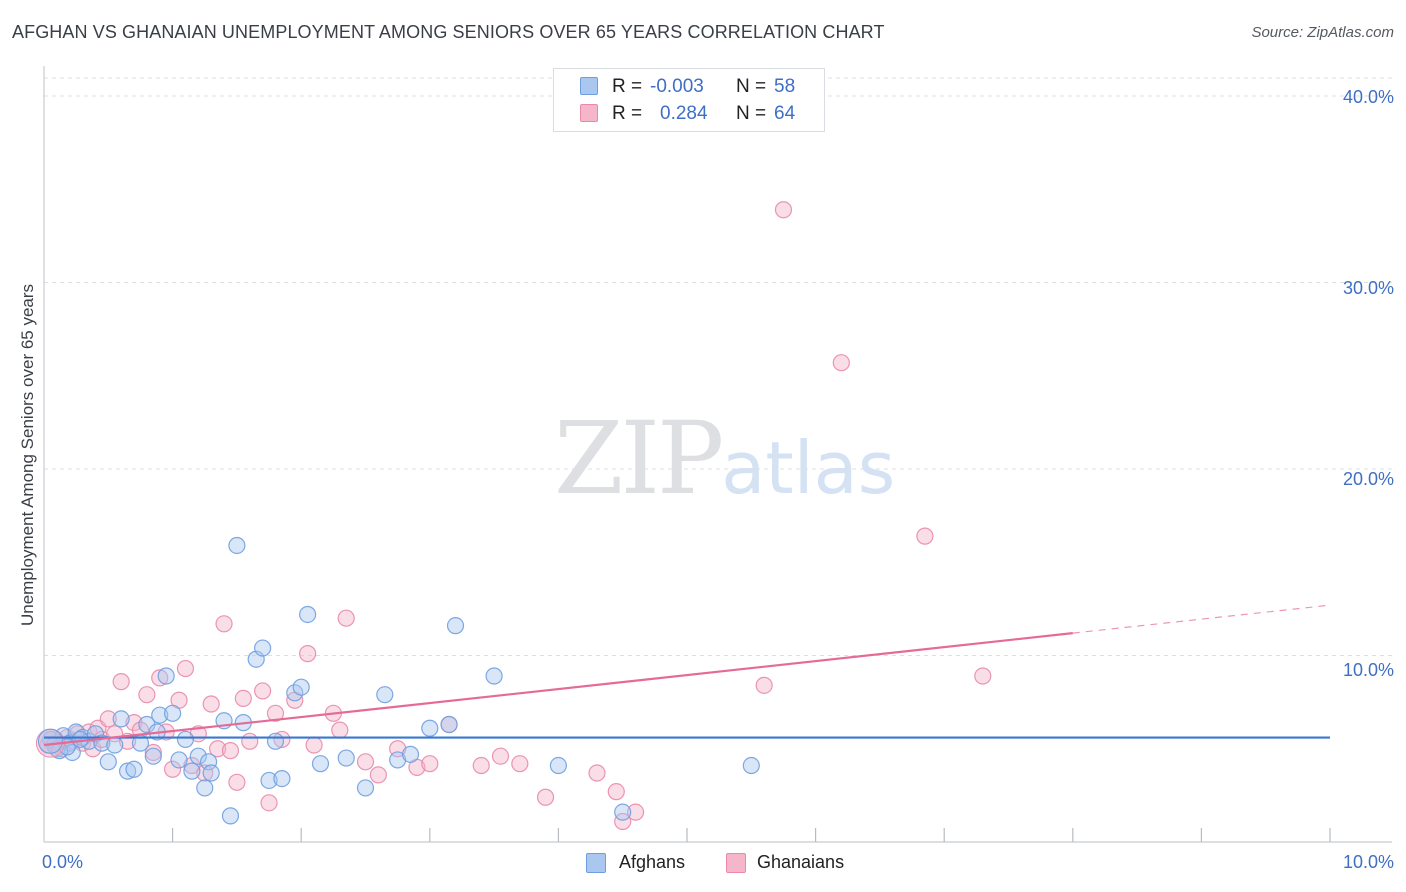 The height and width of the screenshot is (892, 1406). I want to click on x-tick-label-max: 10.0%, so click(1368, 862).